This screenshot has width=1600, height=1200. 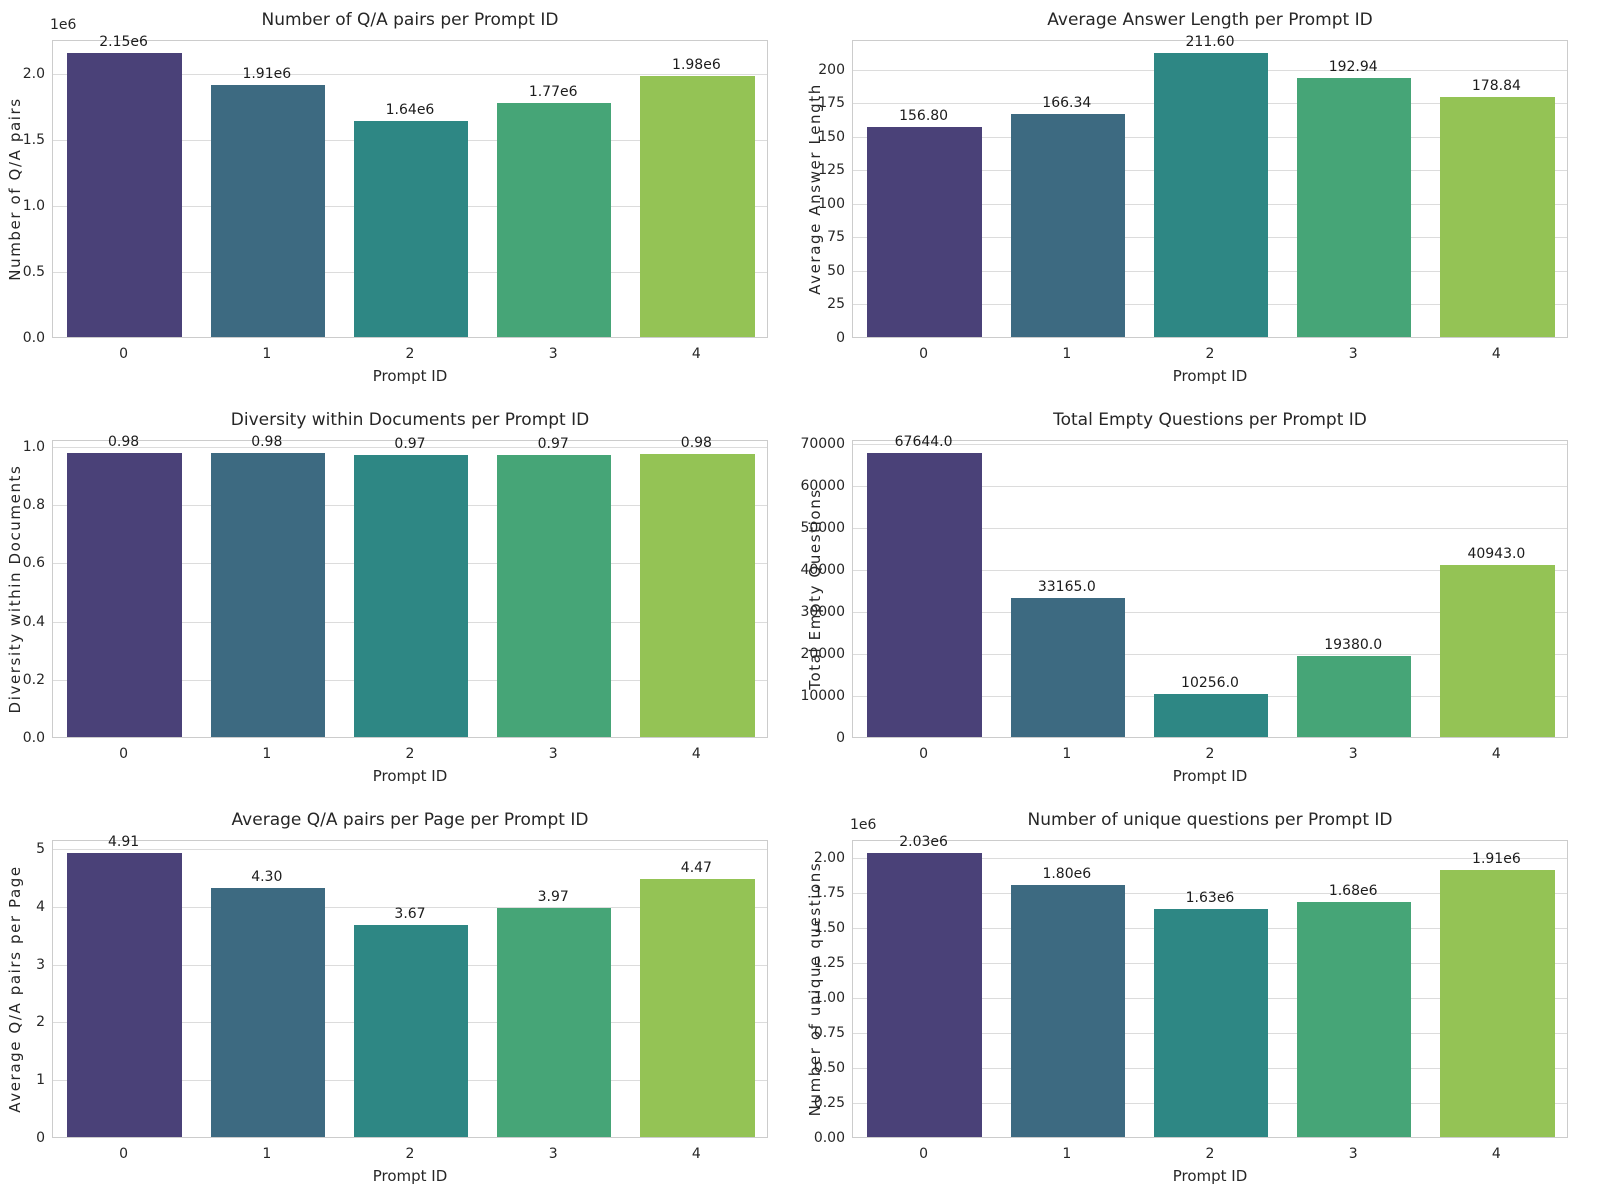 I want to click on y-tick-label: 50000, so click(x=822, y=528).